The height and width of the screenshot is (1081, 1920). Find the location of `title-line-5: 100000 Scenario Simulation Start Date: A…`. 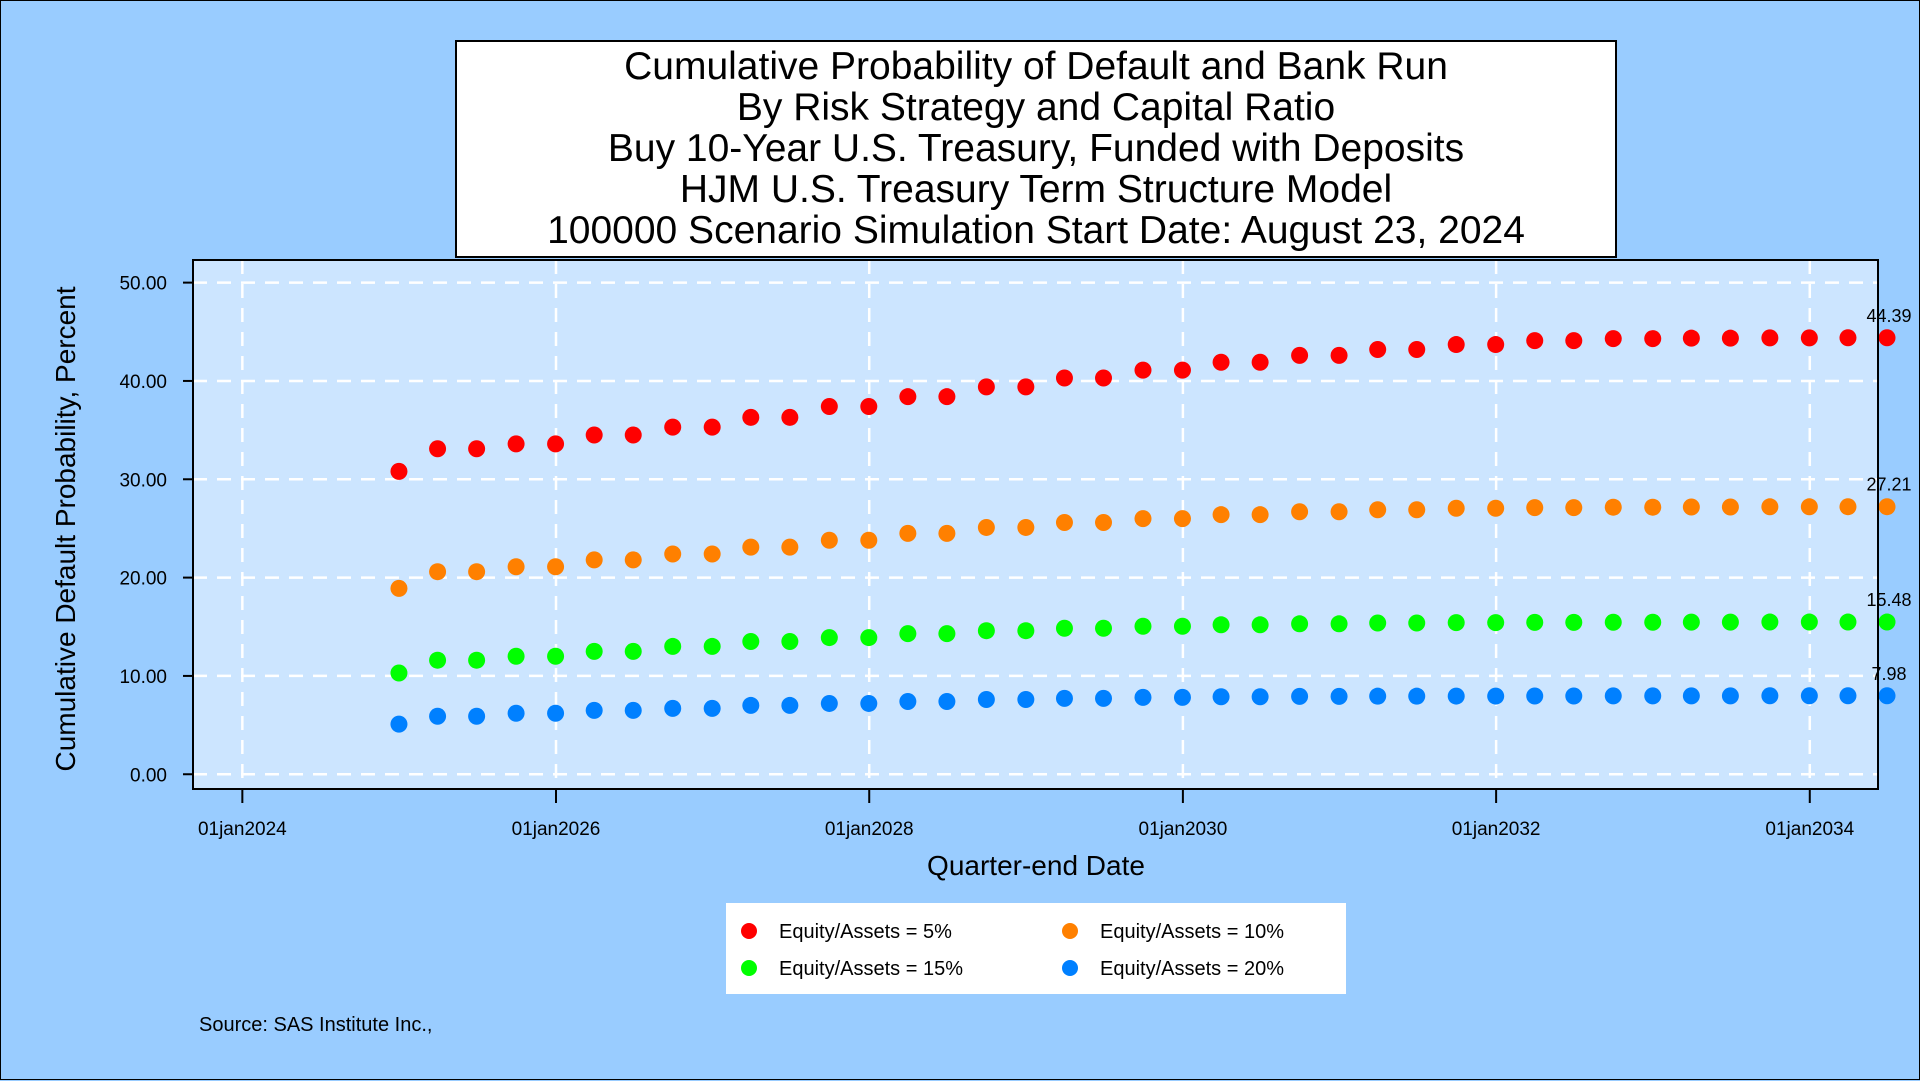

title-line-5: 100000 Scenario Simulation Start Date: A… is located at coordinates (1036, 230).